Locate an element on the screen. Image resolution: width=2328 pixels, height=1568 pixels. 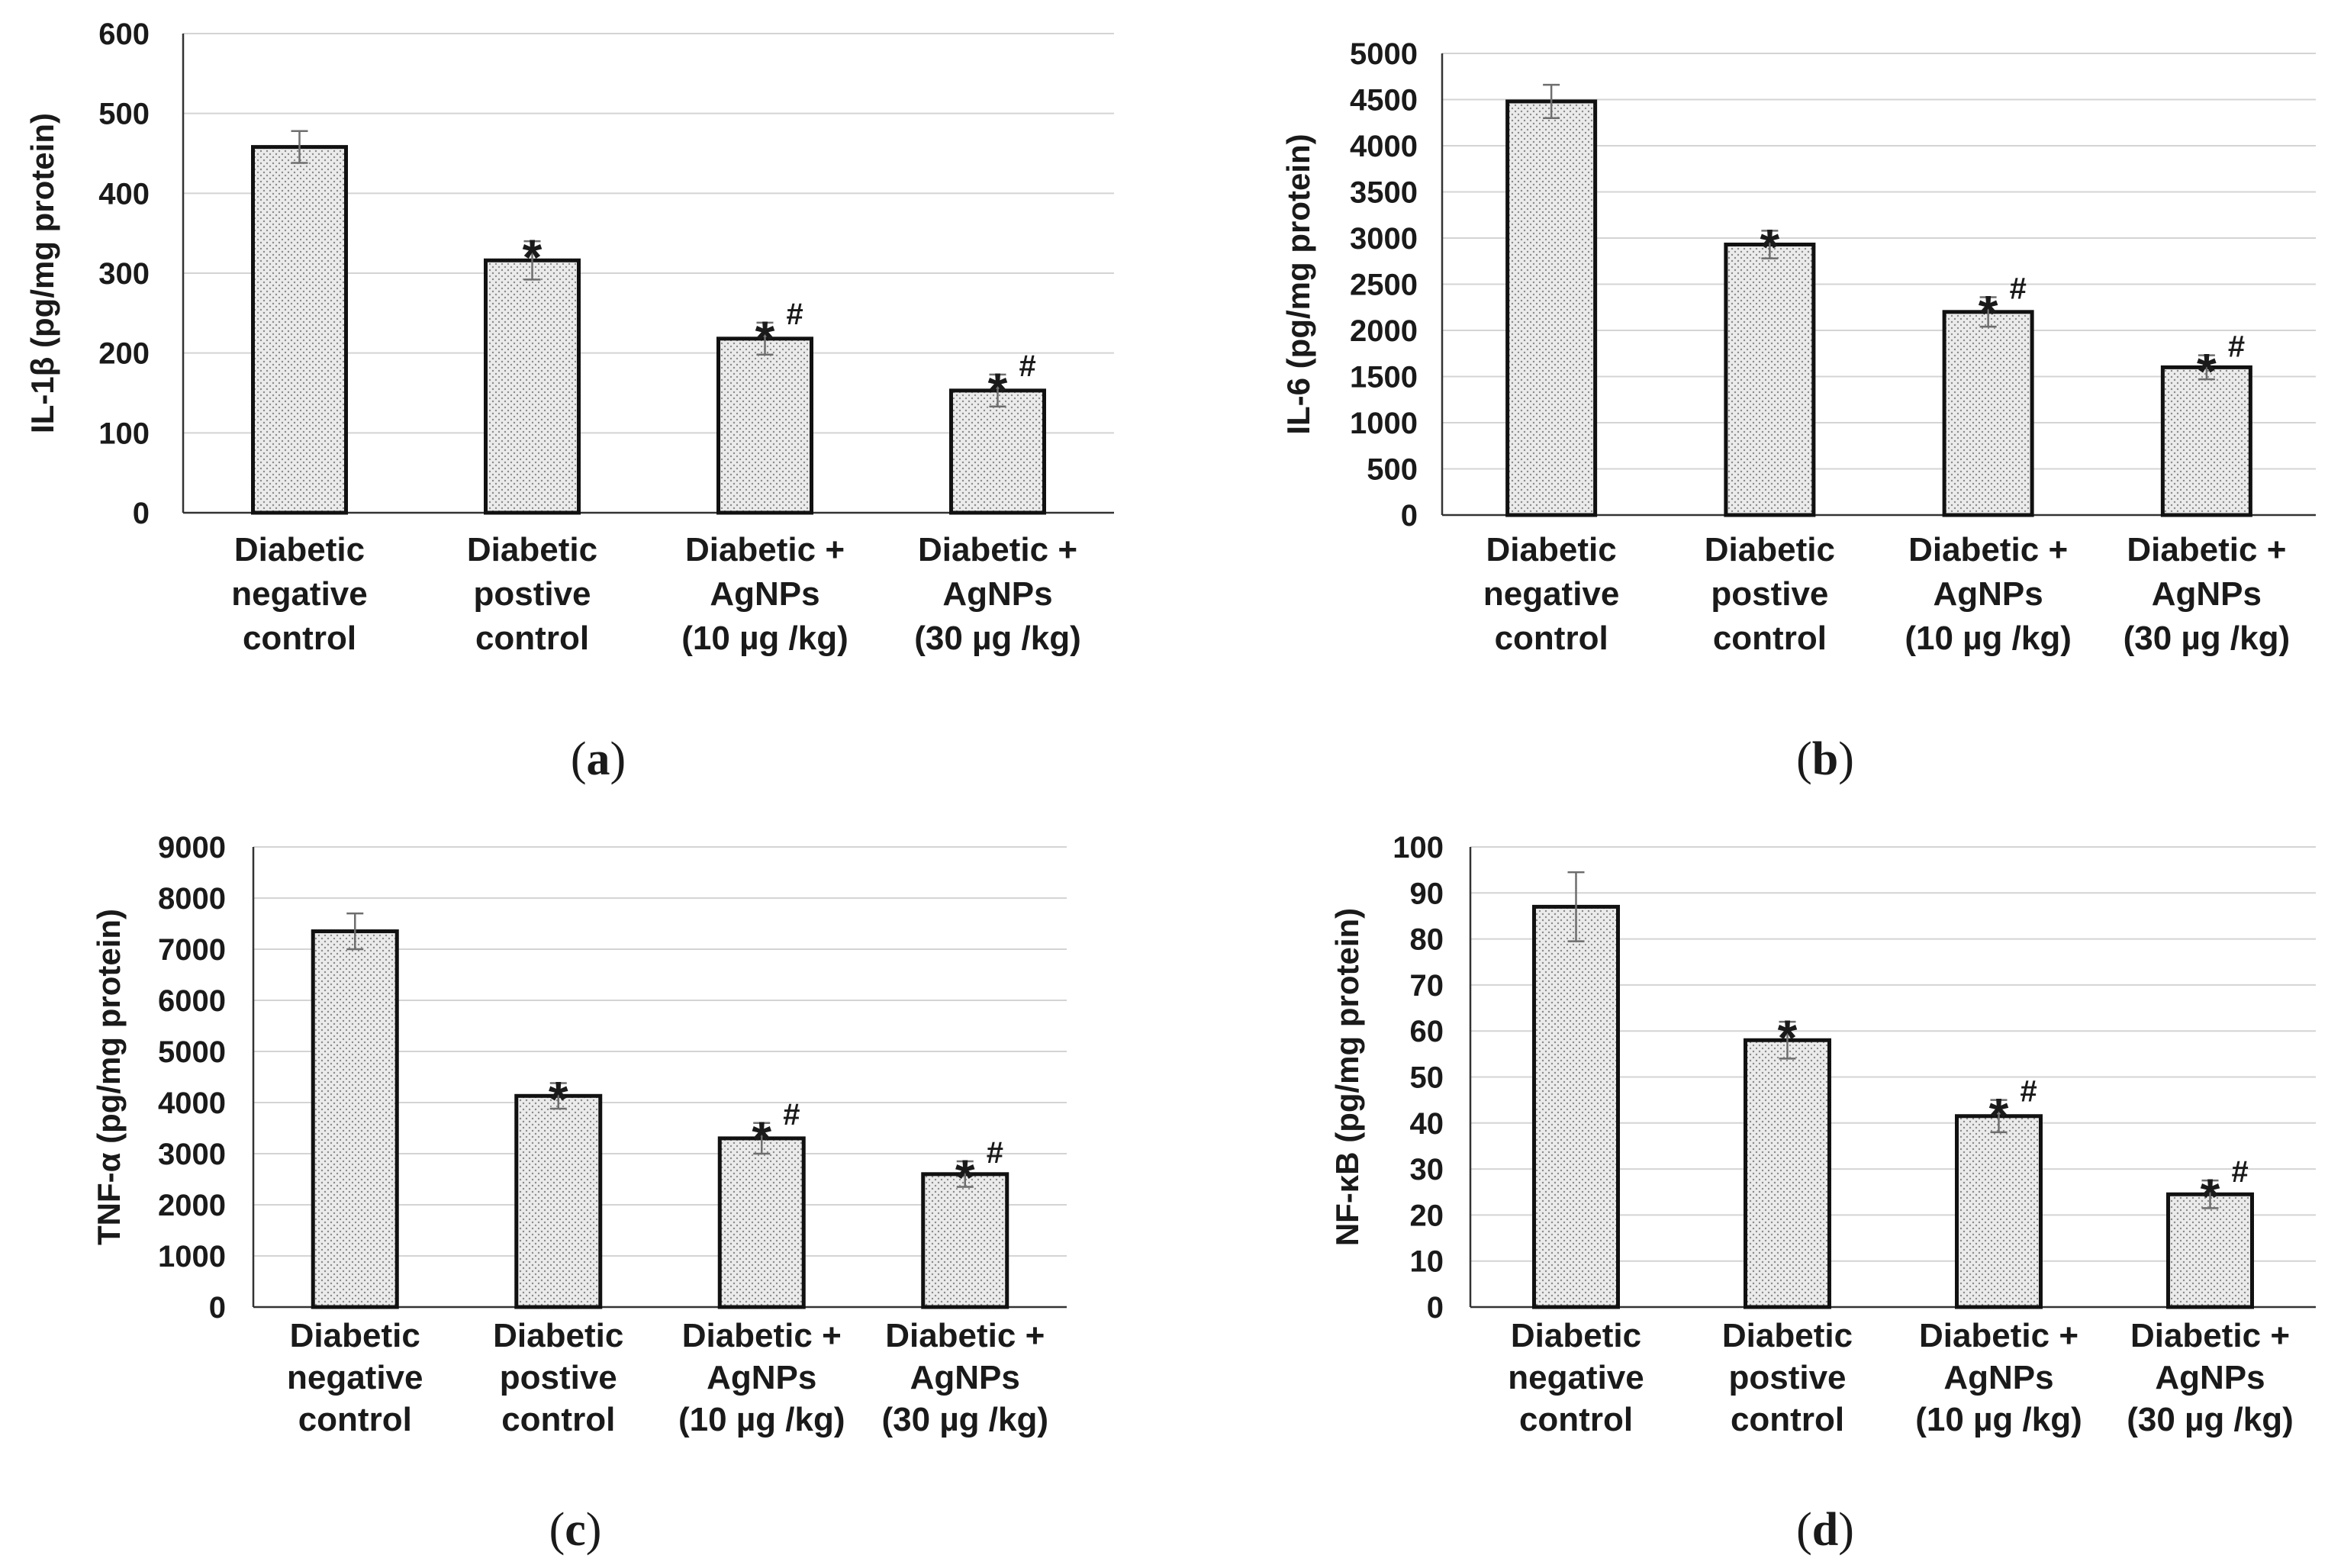
y-tick-label: 10 is located at coordinates (1427, 1262).